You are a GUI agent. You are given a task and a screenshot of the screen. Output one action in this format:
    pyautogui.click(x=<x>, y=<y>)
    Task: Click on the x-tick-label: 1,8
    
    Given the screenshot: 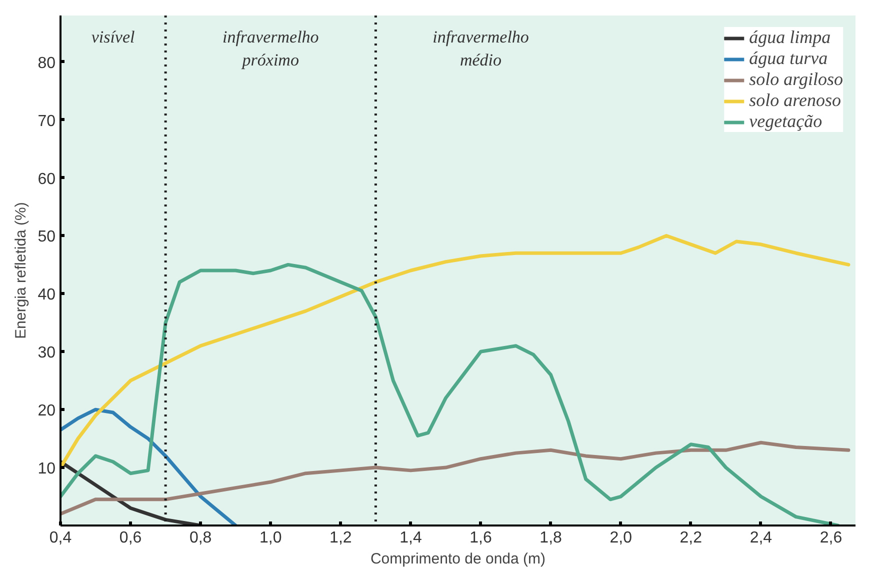 What is the action you would take?
    pyautogui.click(x=551, y=538)
    